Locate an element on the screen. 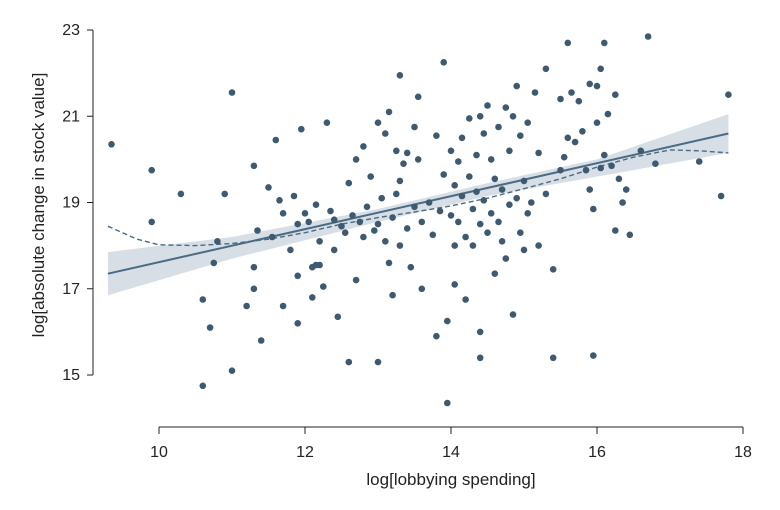 The height and width of the screenshot is (510, 780). y-tick-label: 21 is located at coordinates (71, 116).